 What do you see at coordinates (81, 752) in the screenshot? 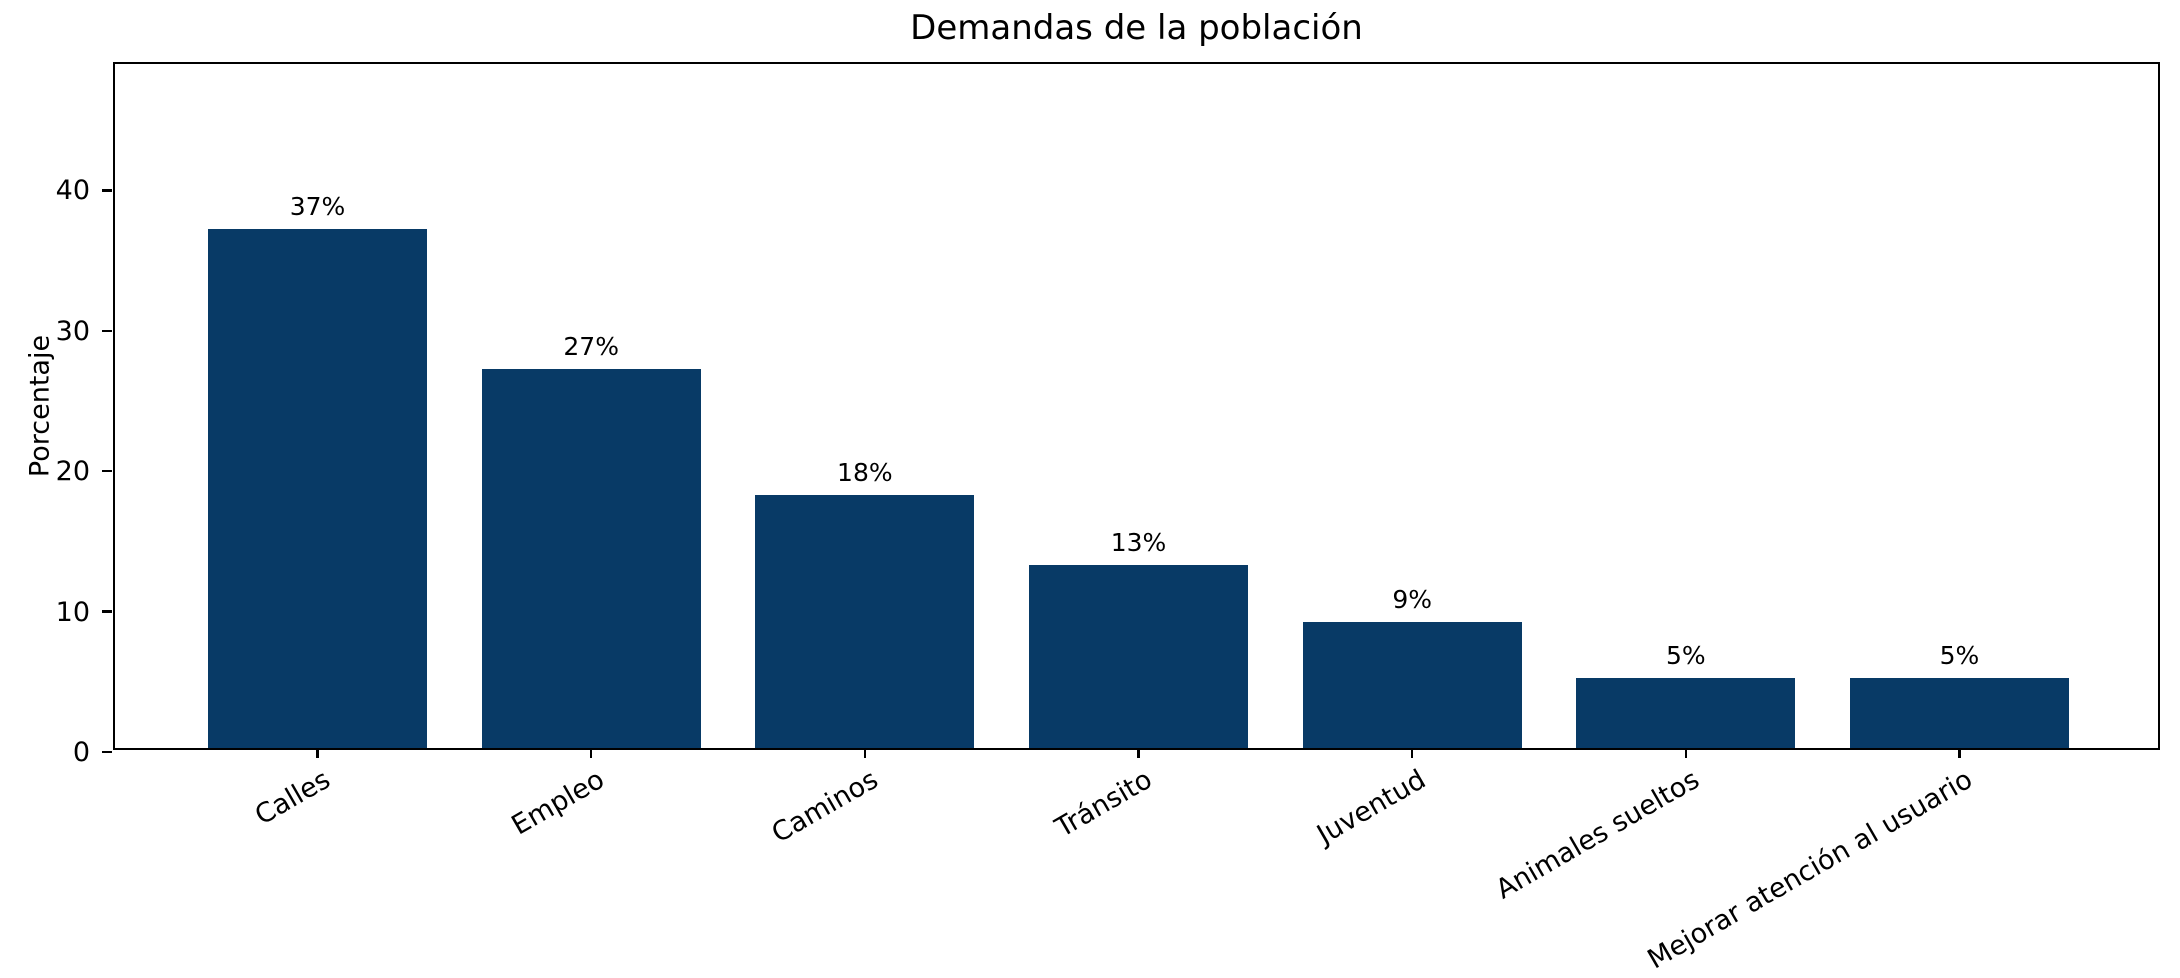
I see `y-tick-label: 0` at bounding box center [81, 752].